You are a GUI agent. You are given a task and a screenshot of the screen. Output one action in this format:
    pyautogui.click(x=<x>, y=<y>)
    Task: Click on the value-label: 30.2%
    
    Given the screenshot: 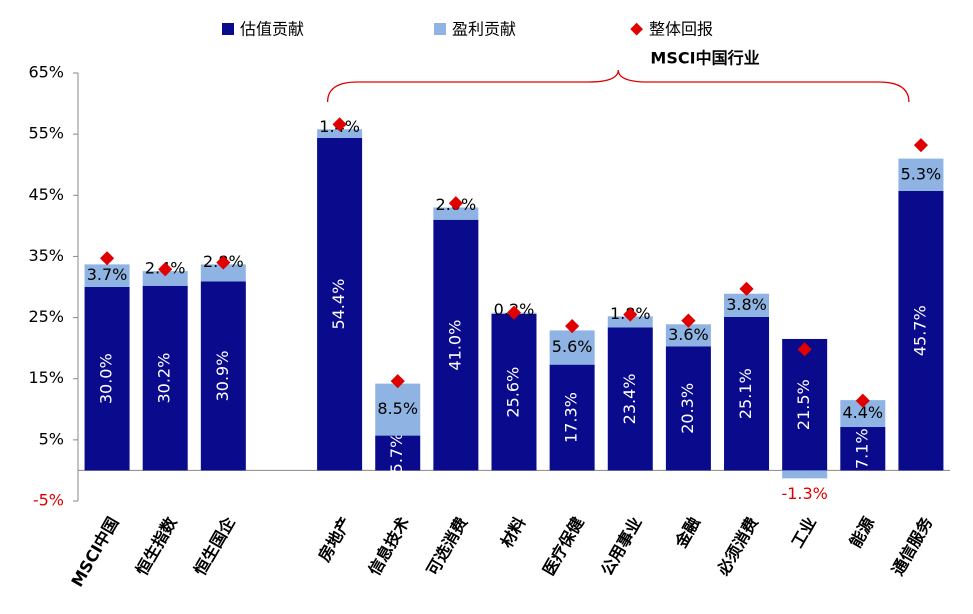 What is the action you would take?
    pyautogui.click(x=164, y=378)
    